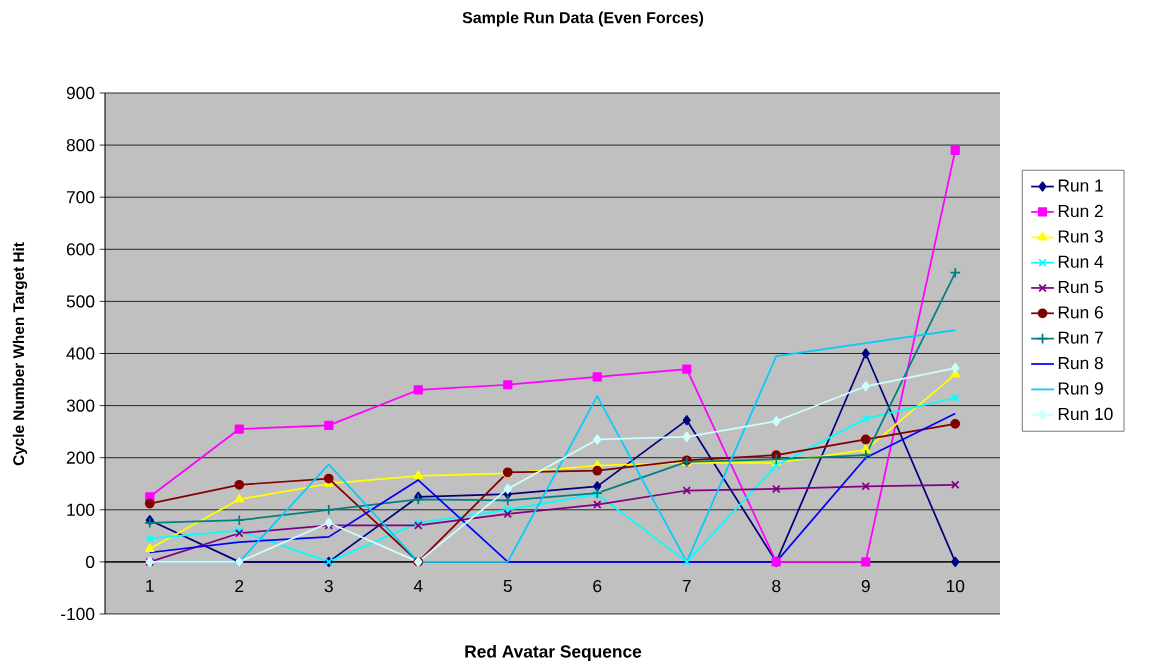 This screenshot has width=1167, height=667. What do you see at coordinates (80, 301) in the screenshot?
I see `y-tick-label: 500` at bounding box center [80, 301].